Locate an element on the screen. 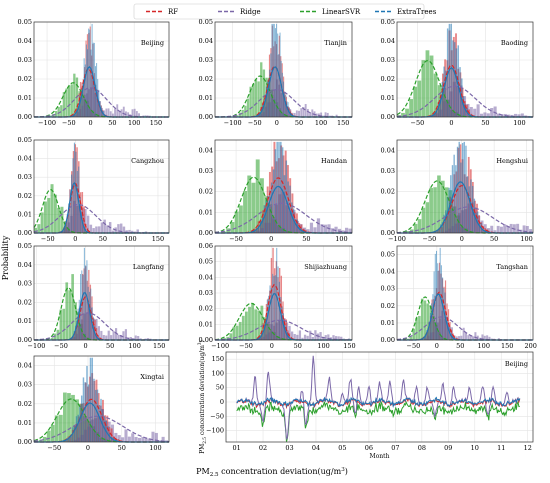 This screenshot has width=550, height=483. x-tick-label: 150 is located at coordinates (507, 346).